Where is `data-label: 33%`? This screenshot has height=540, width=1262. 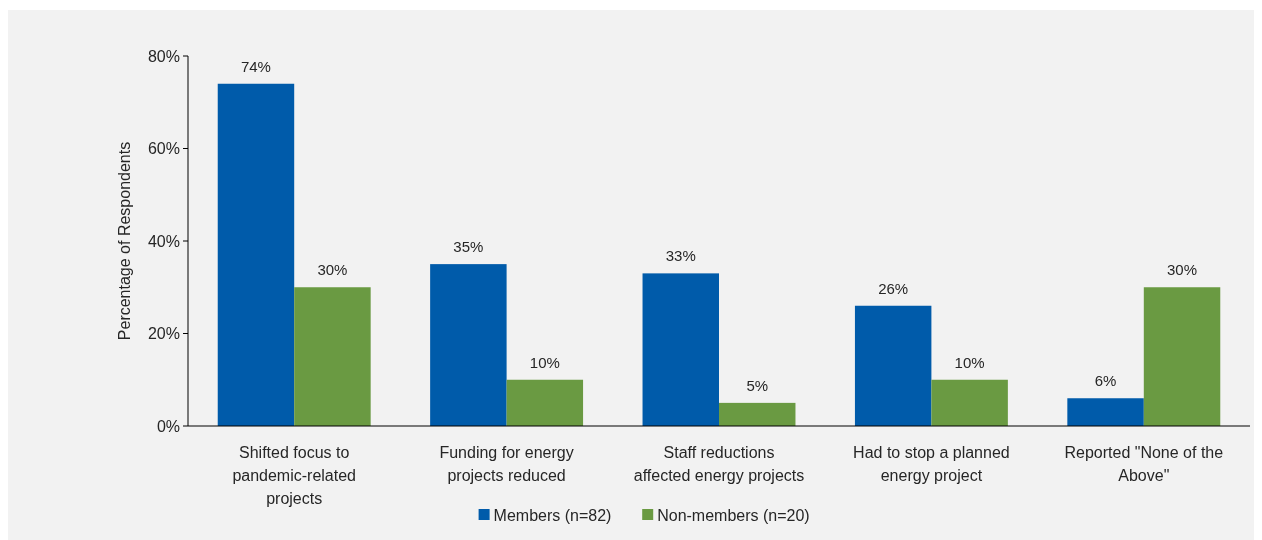
data-label: 33% is located at coordinates (680, 256).